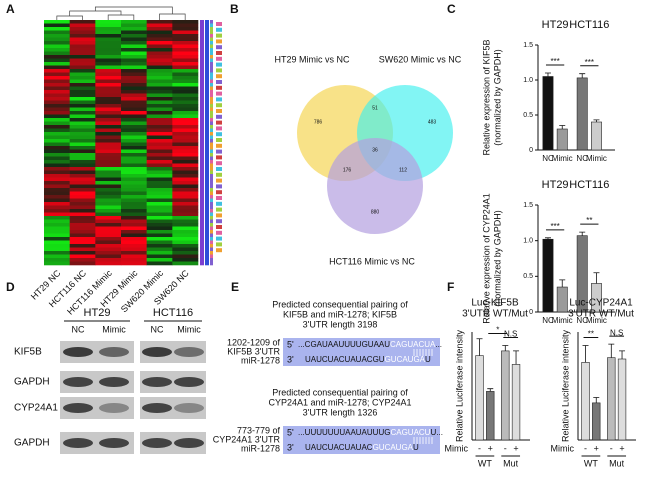 This screenshot has width=669, height=482. I want to click on sequence: UAUCUACUAUACGUGUCAUGAU, so click(368, 359).